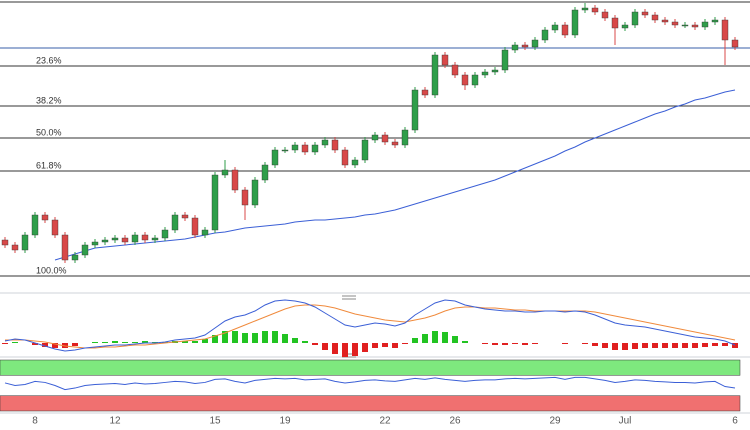  What do you see at coordinates (735, 421) in the screenshot?
I see `x-tick-label: 6` at bounding box center [735, 421].